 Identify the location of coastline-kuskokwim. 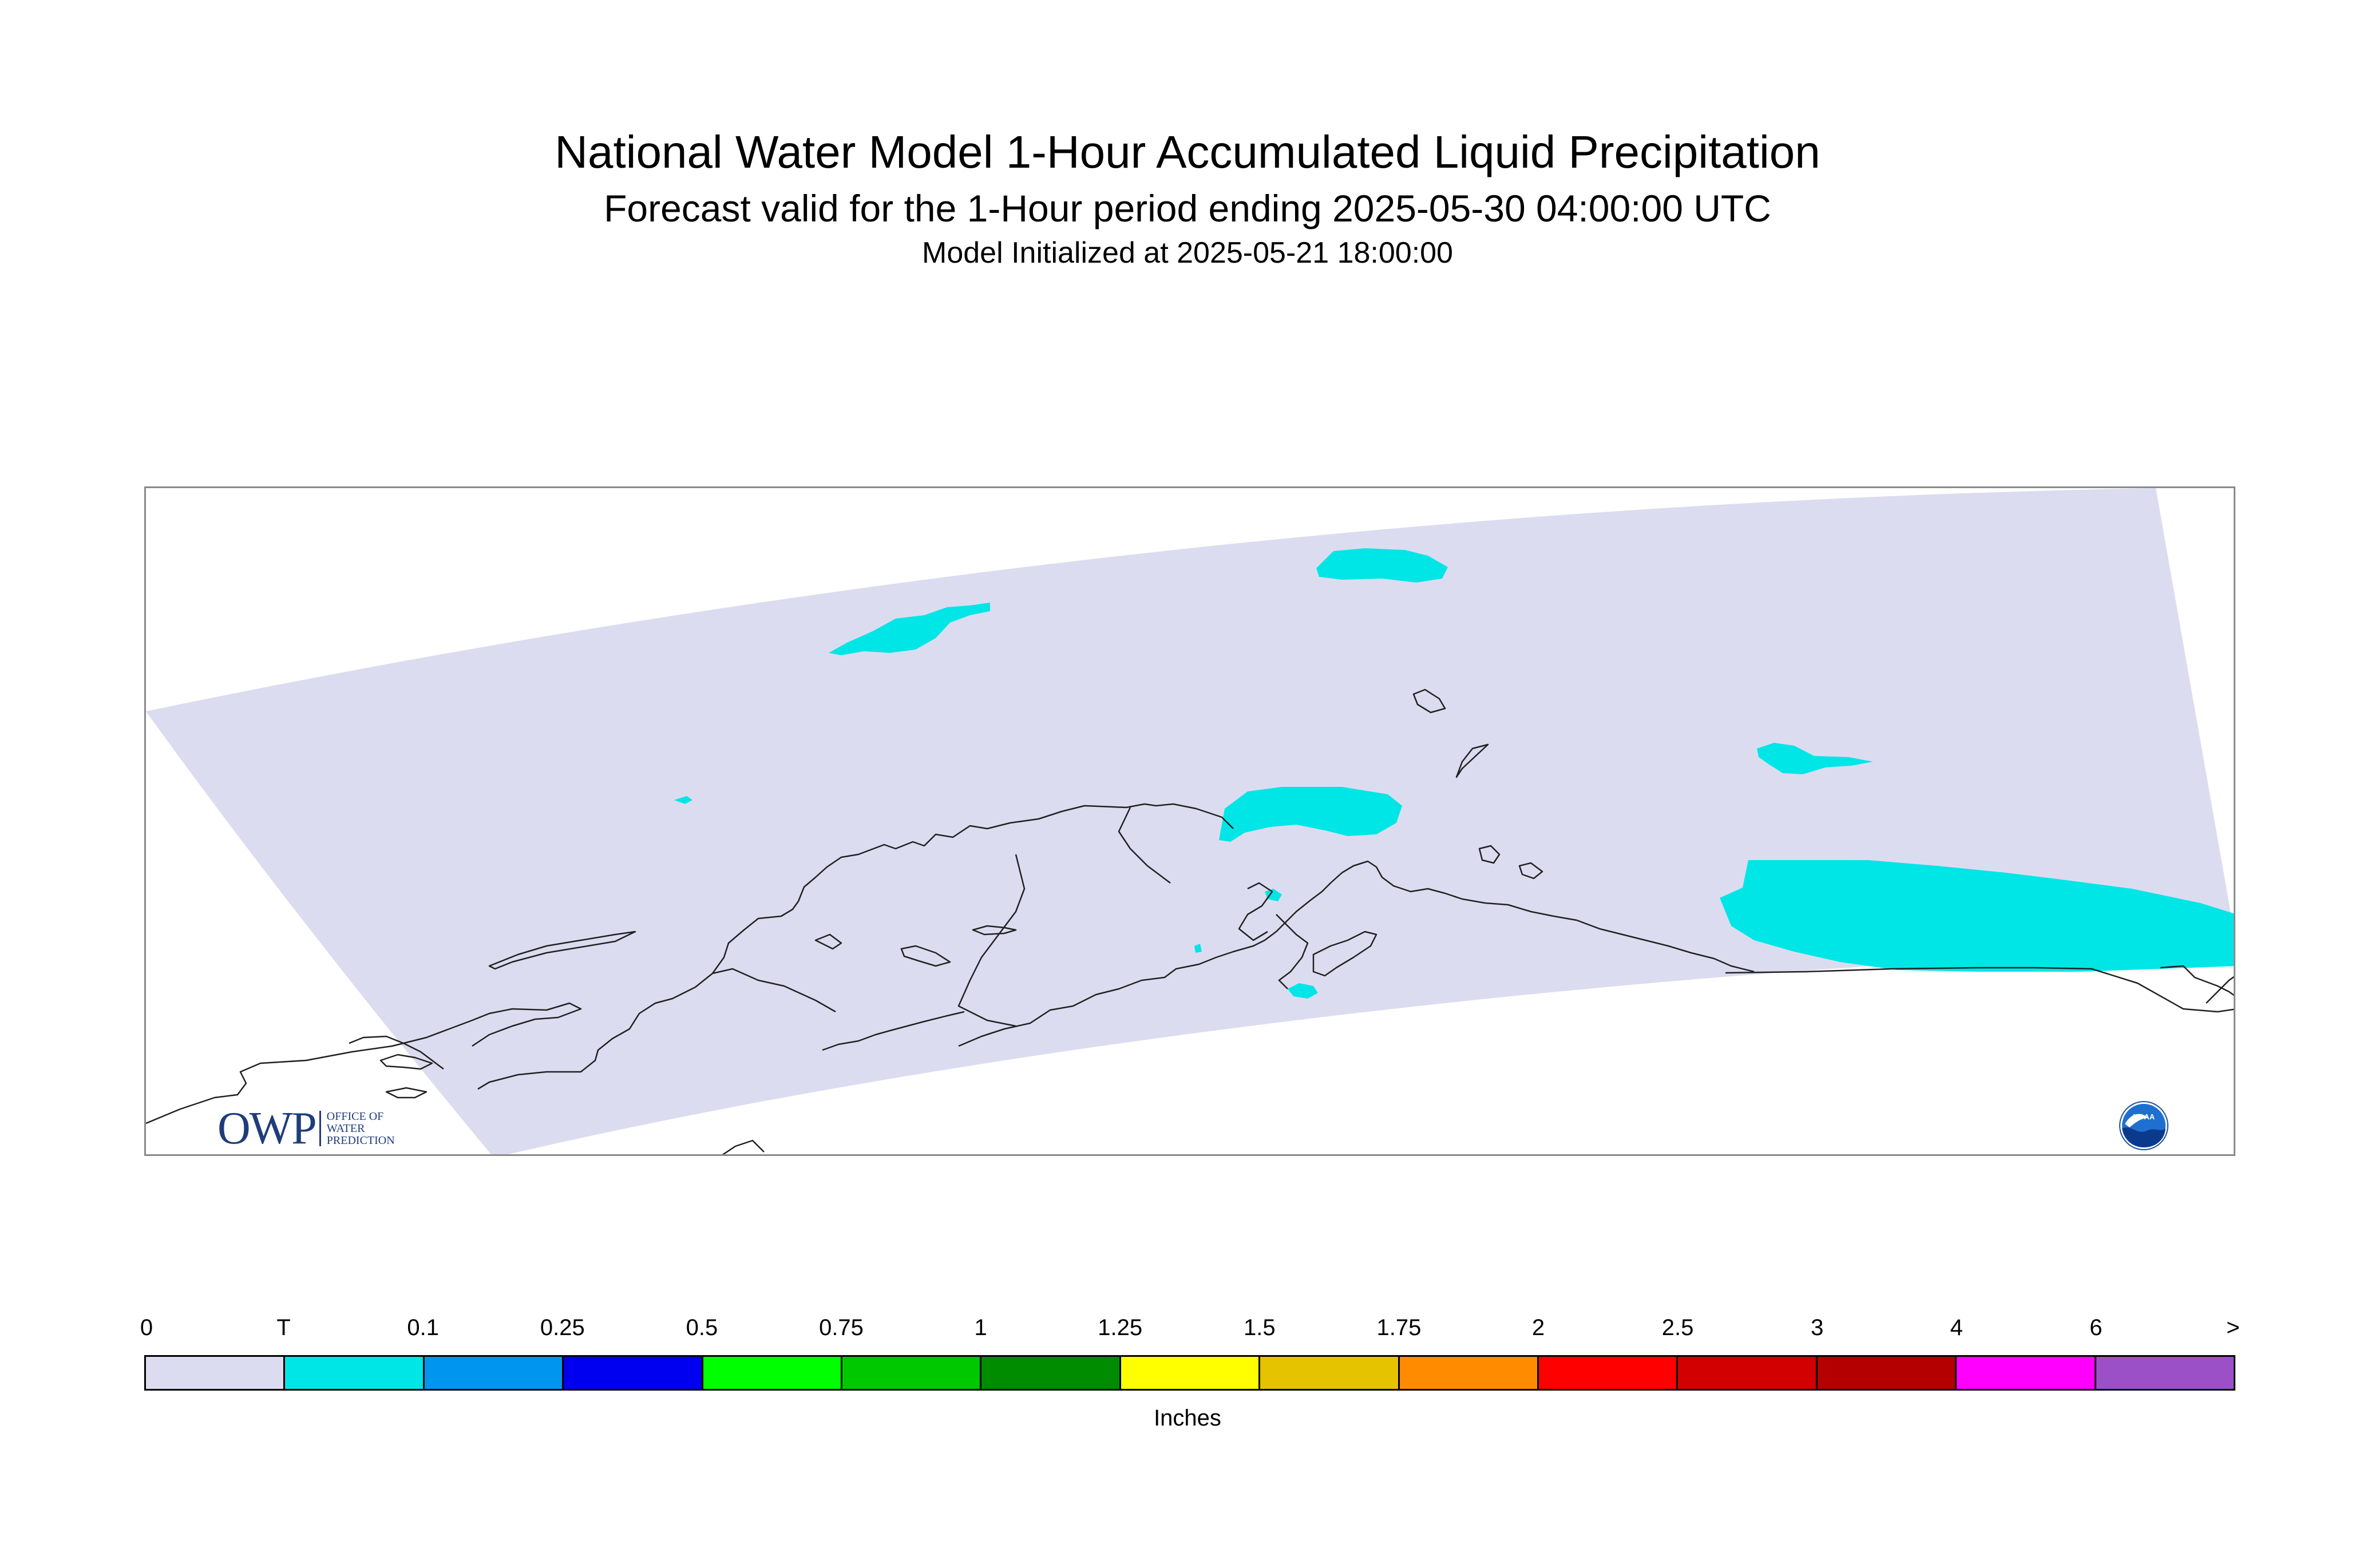
(991, 940).